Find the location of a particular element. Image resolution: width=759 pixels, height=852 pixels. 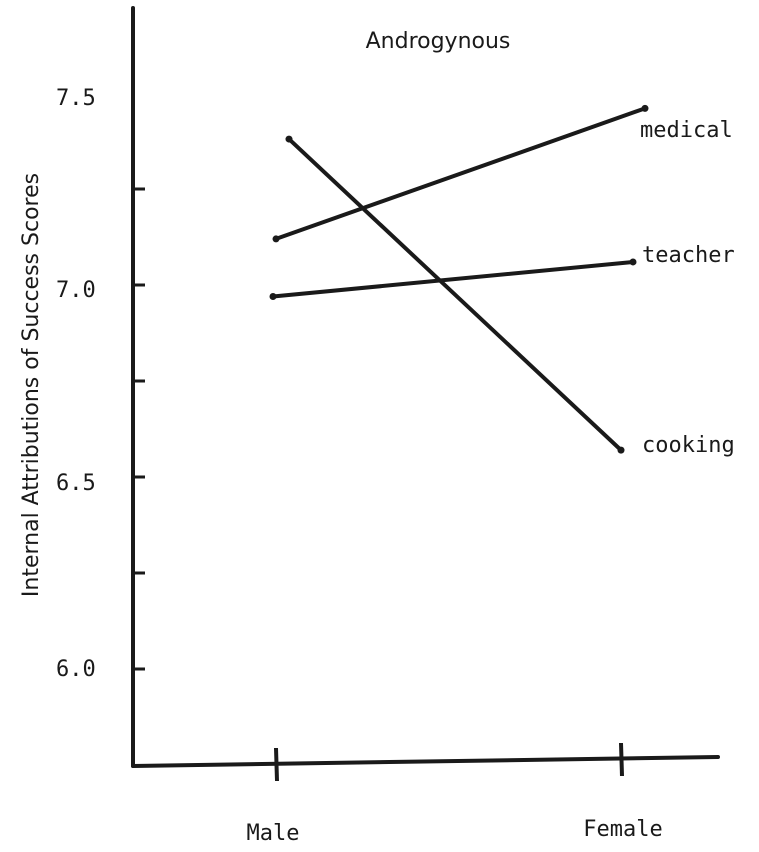

data-point-cooking-female is located at coordinates (621, 450).